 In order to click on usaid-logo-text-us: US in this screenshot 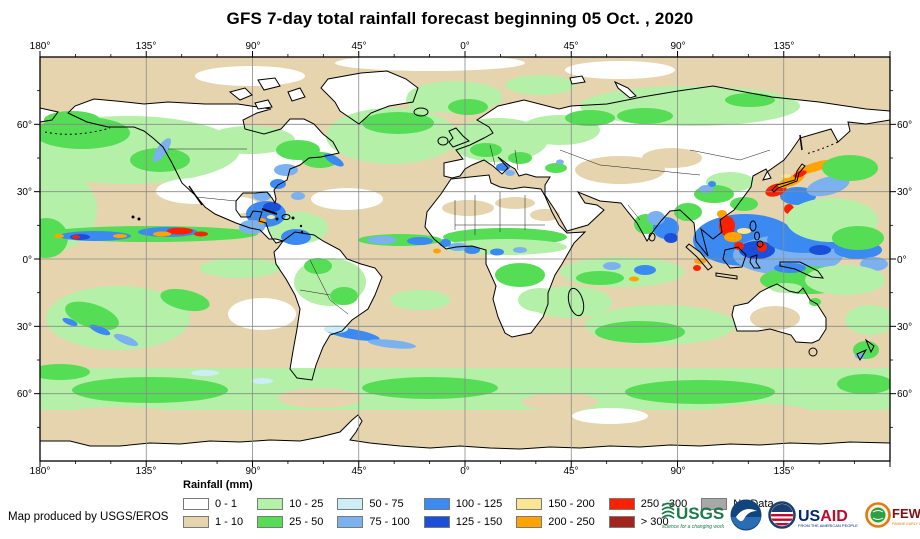, I will do `click(809, 516)`.